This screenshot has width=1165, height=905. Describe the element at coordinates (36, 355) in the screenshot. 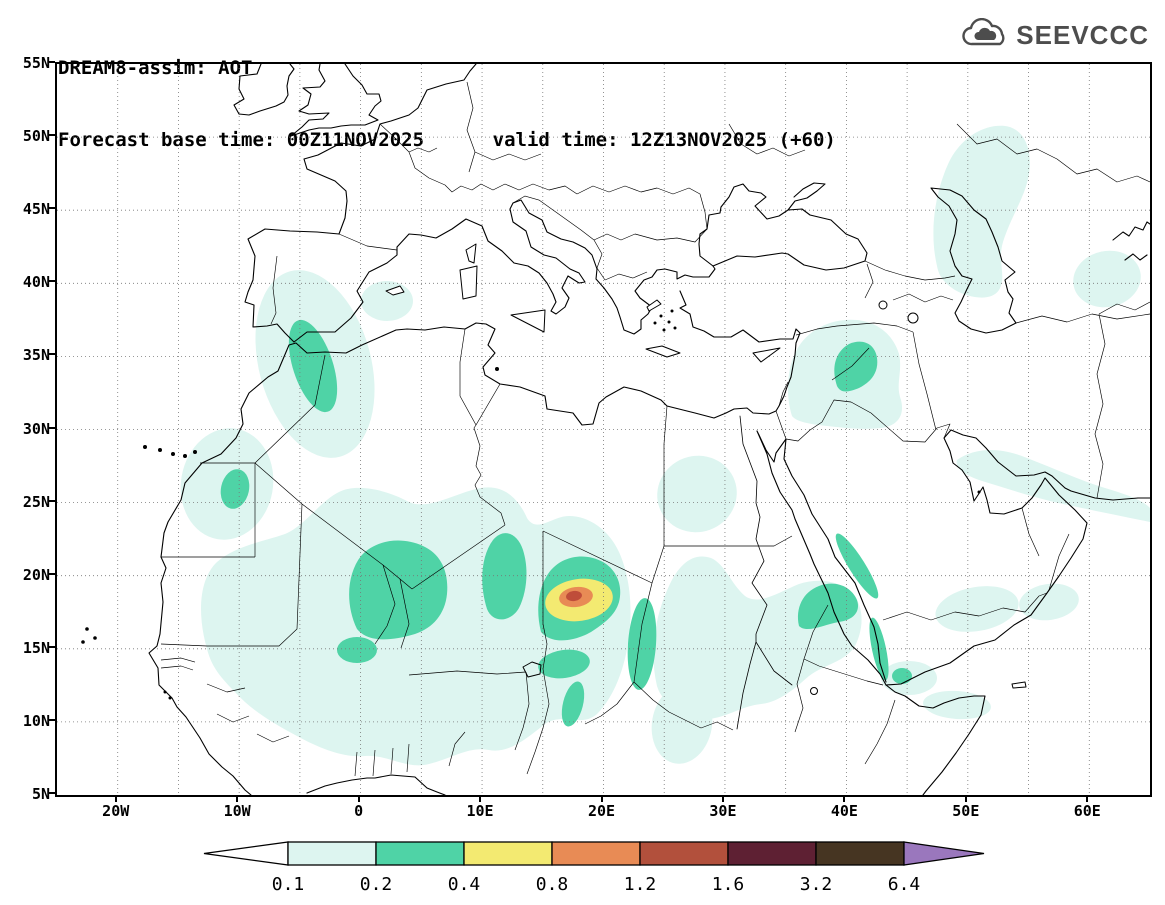

I see `lat-tick-label: 35N` at that location.